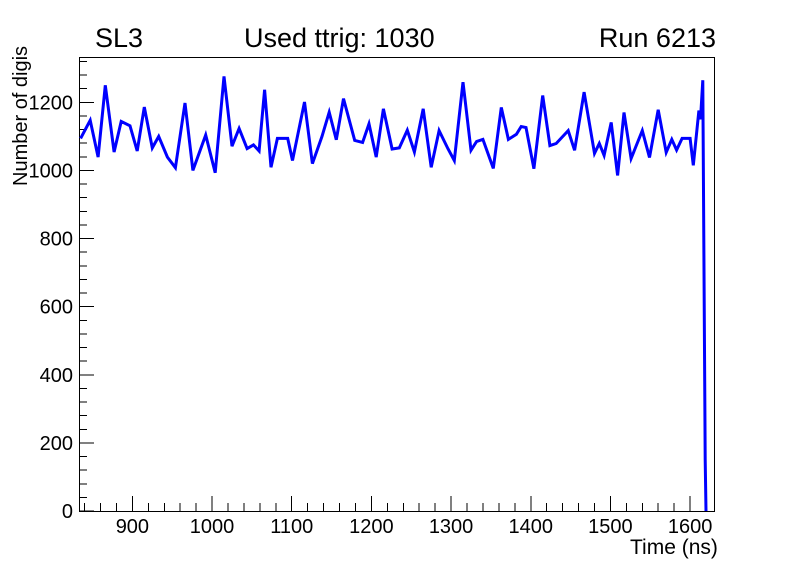  Describe the element at coordinates (674, 547) in the screenshot. I see `x-axis-title: Time (ns)` at that location.